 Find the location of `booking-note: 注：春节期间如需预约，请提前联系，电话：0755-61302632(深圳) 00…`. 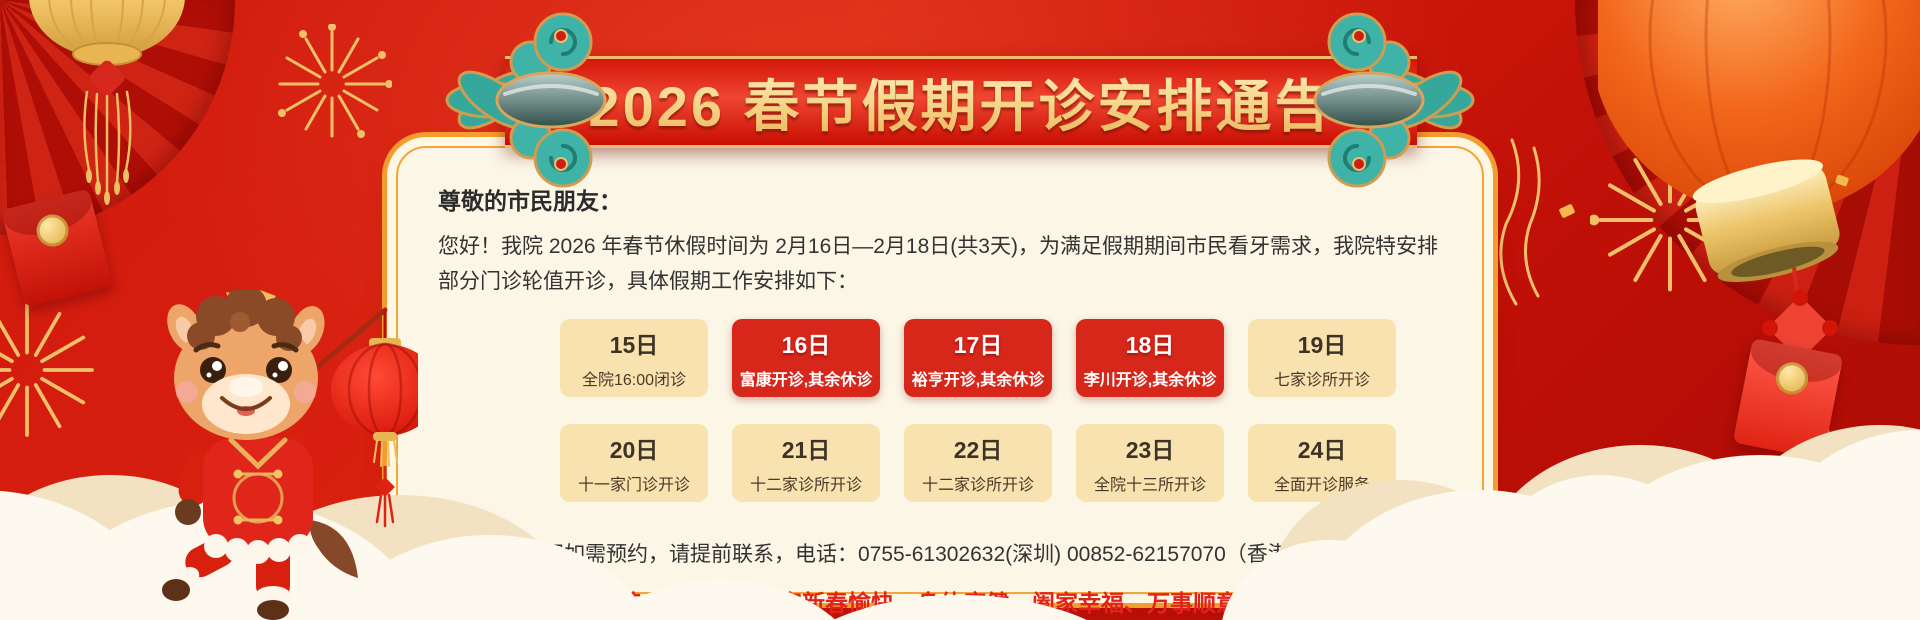

booking-note: 注：春节期间如需预约，请提前联系，电话：0755-61302632(深圳) 00… is located at coordinates (874, 554).